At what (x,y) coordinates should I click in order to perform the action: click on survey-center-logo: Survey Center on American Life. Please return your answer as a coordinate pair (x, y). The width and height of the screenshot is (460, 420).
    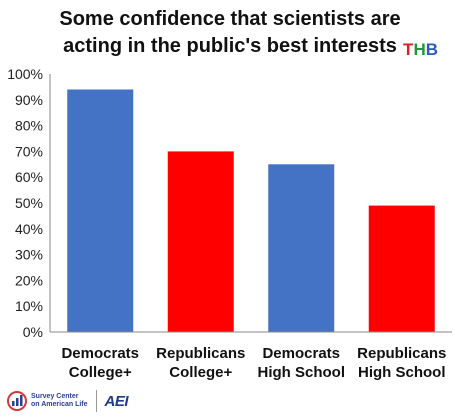
    Looking at the image, I should click on (47, 401).